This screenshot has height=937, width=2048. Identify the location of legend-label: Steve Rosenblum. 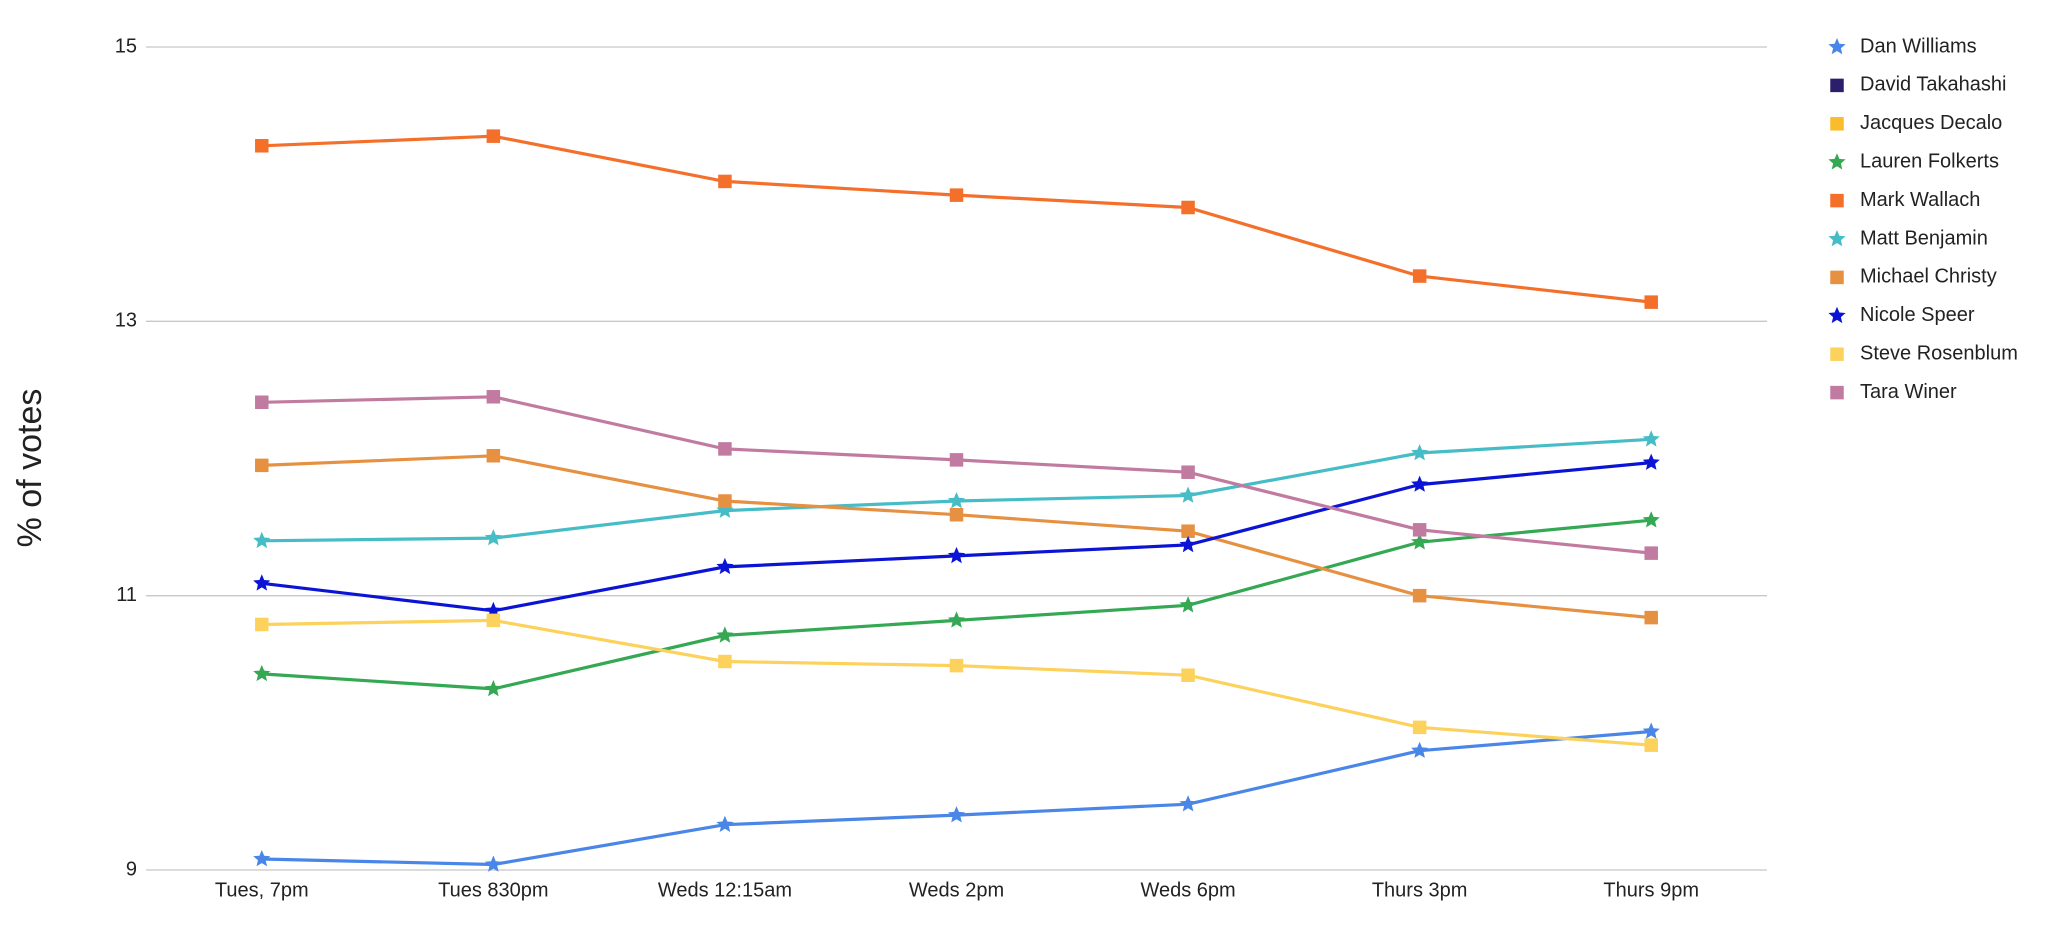
(1939, 353).